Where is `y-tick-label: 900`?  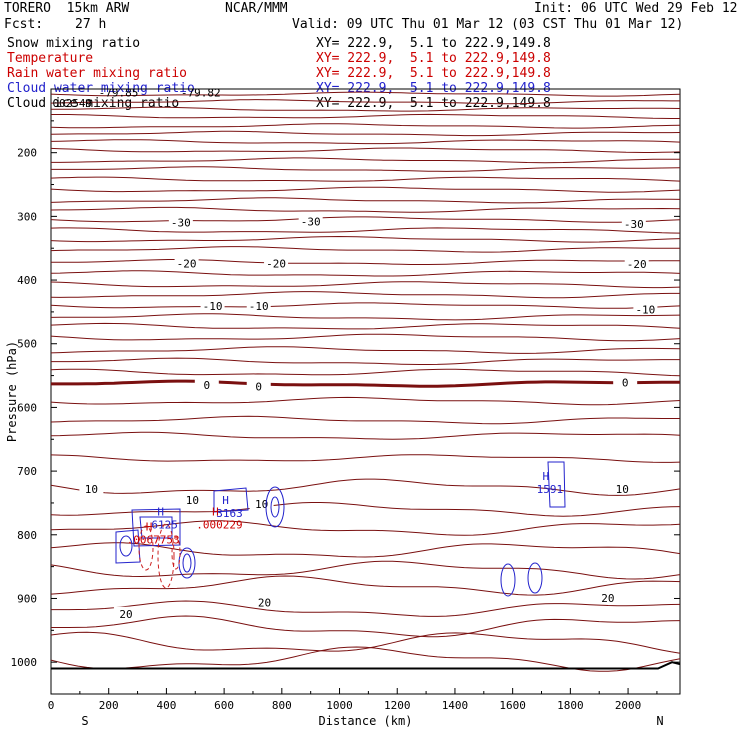
y-tick-label: 900 is located at coordinates (27, 598).